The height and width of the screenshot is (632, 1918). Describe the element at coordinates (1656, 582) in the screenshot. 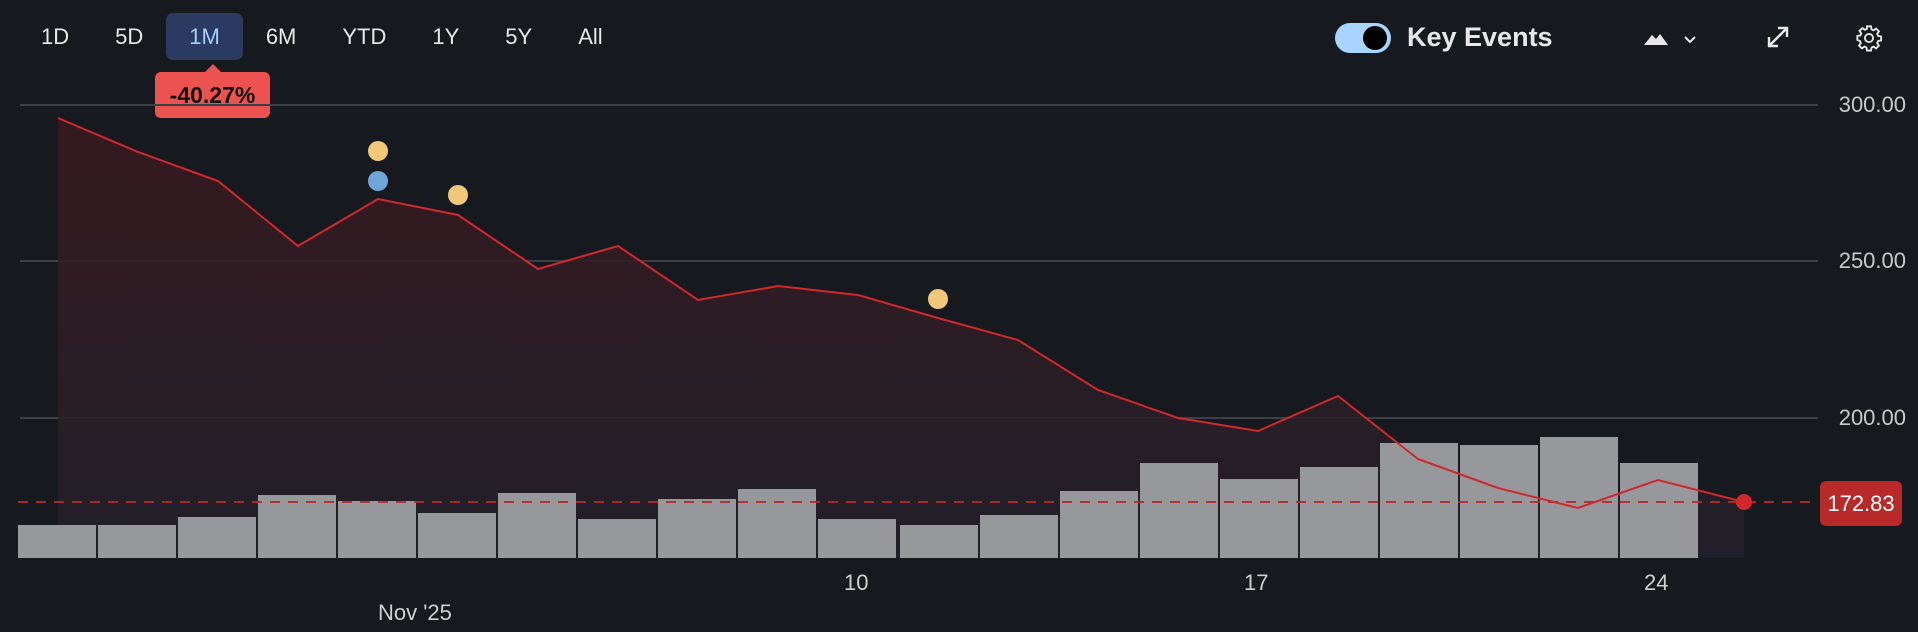

I see `x-label-24: 24` at that location.